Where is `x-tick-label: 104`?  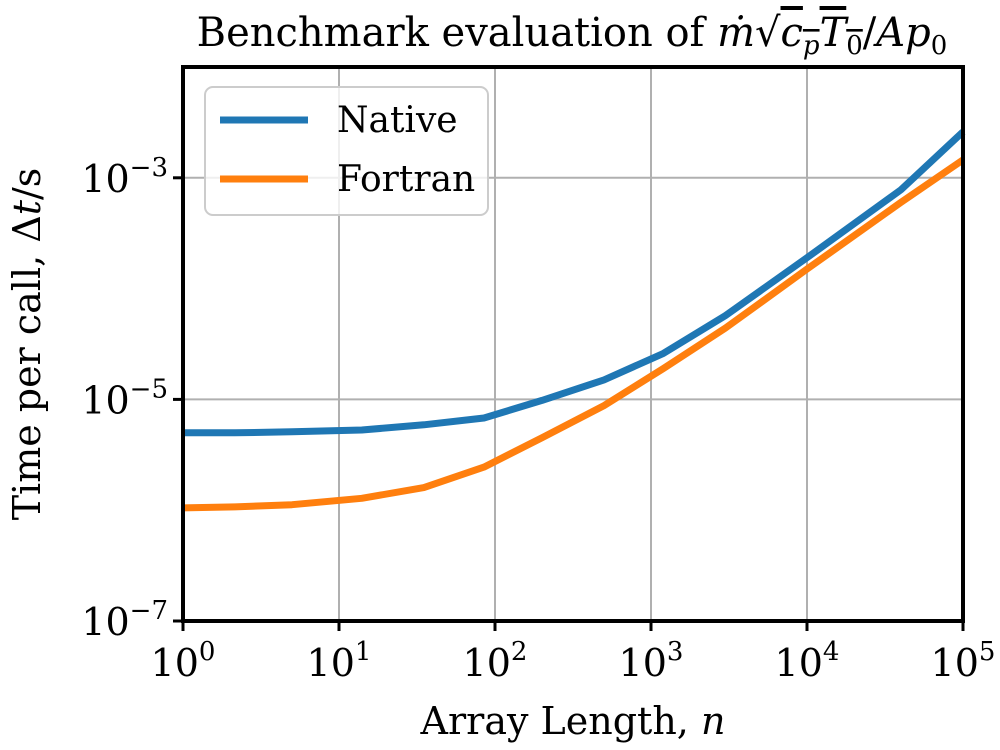 x-tick-label: 104 is located at coordinates (807, 661).